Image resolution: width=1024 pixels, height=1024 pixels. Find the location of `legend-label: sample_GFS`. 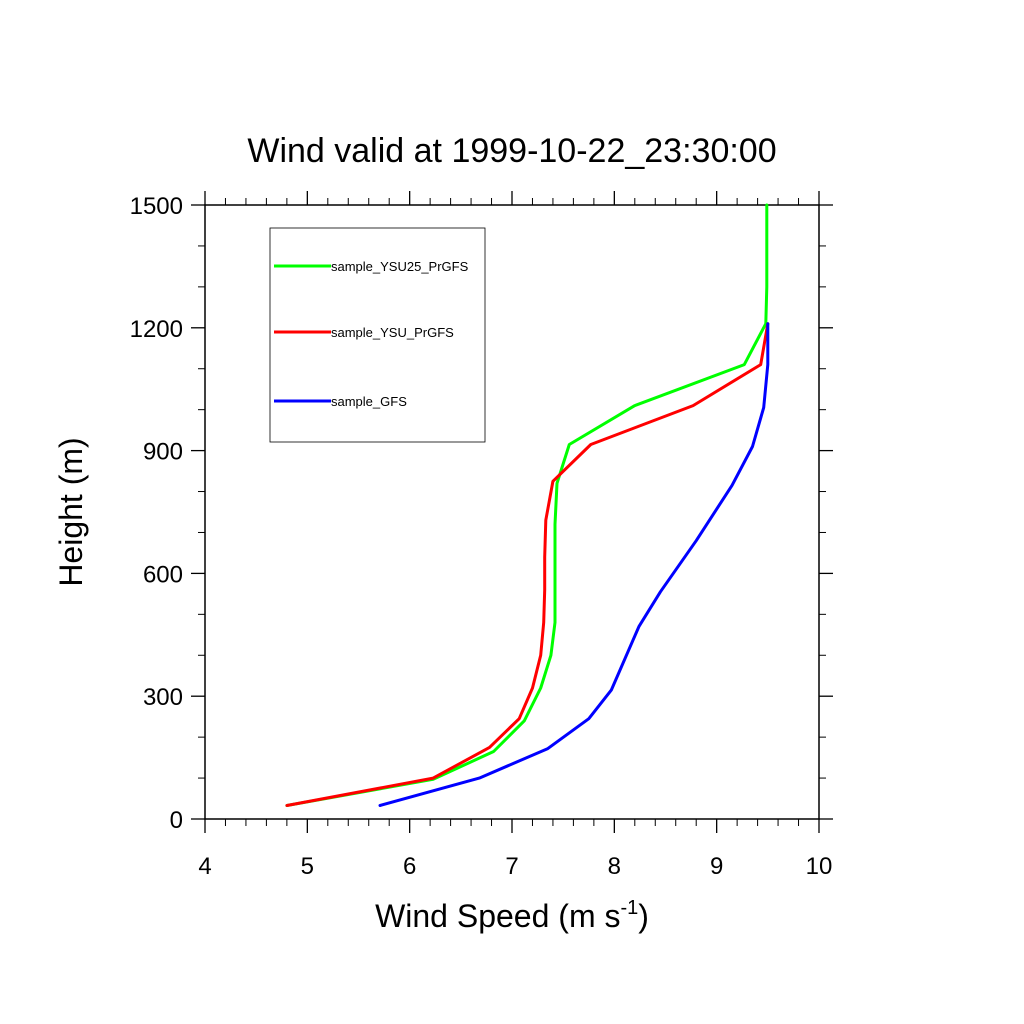

legend-label: sample_GFS is located at coordinates (369, 401).